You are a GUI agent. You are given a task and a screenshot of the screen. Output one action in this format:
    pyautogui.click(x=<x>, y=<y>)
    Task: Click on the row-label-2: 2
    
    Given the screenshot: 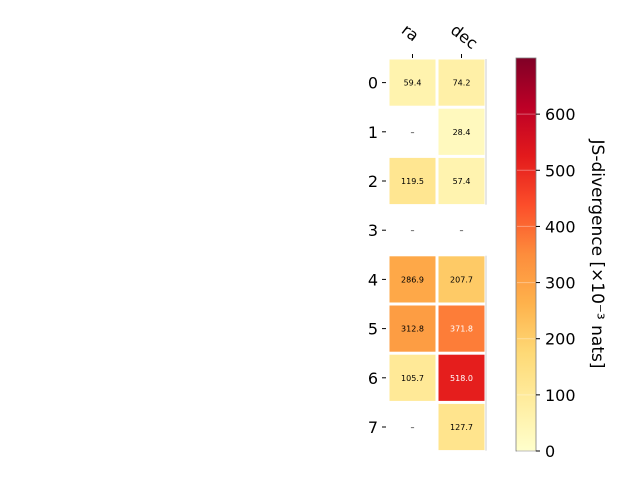 What is the action you would take?
    pyautogui.click(x=373, y=181)
    